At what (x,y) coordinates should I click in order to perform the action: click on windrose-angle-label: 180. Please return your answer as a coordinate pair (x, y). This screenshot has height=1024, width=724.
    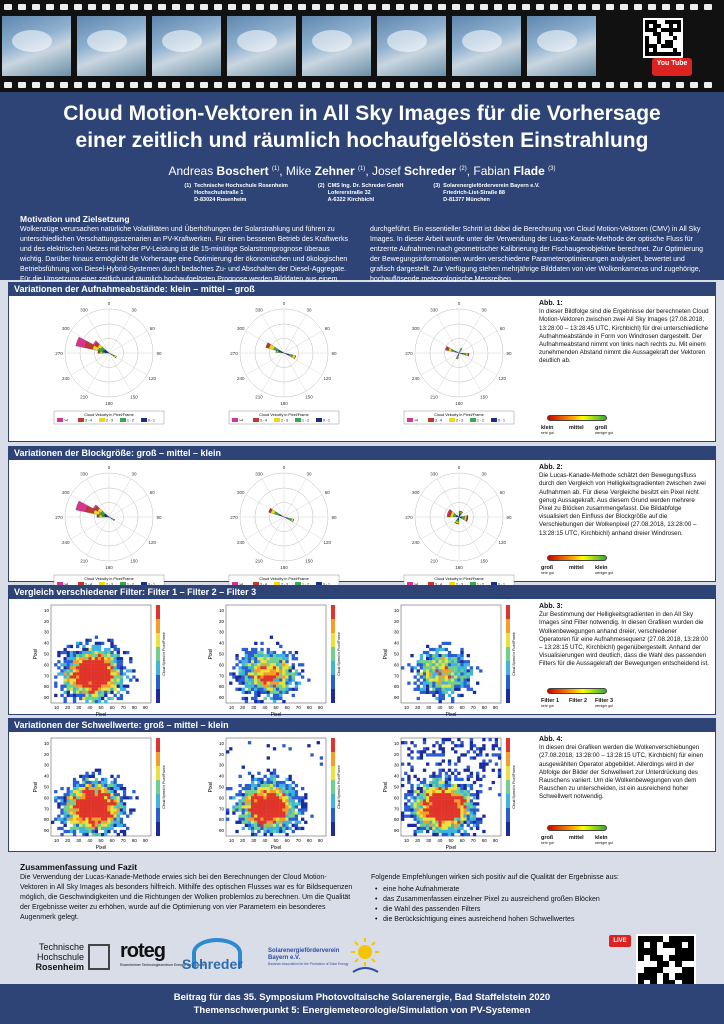
    Looking at the image, I should click on (109, 403).